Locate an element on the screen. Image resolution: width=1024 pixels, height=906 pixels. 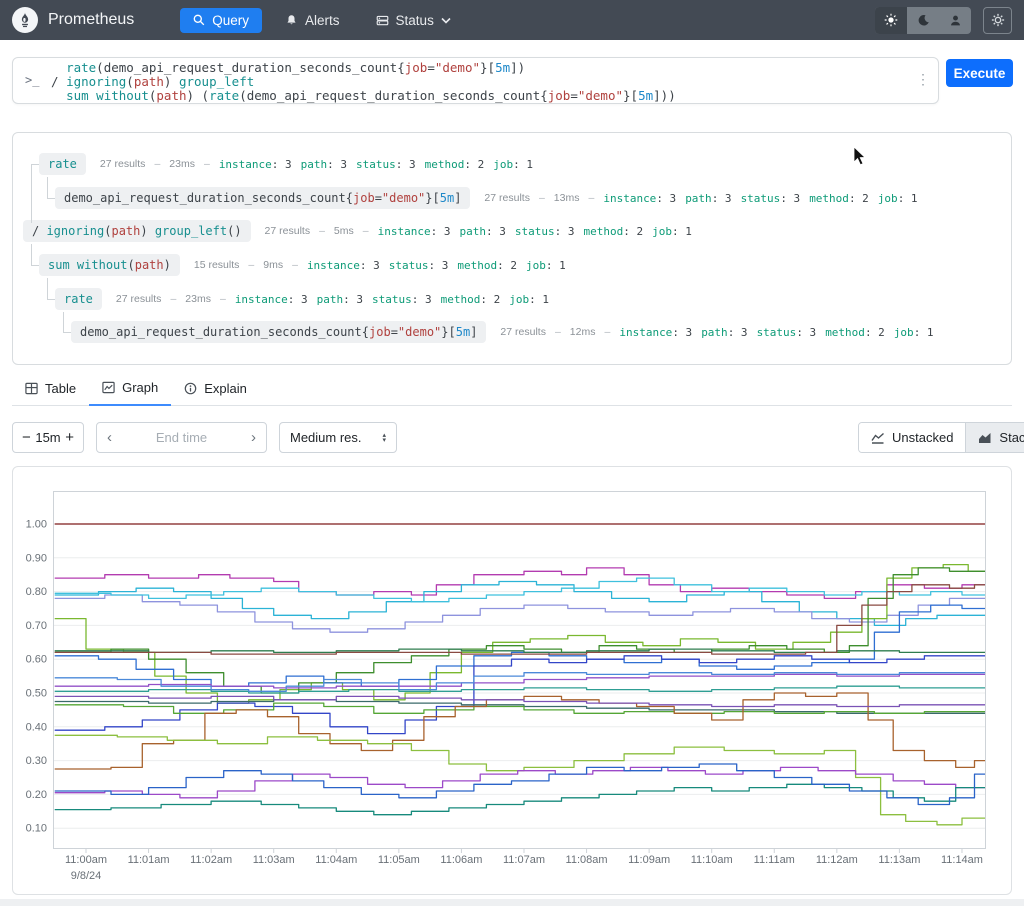
duration-decrease-button: − is located at coordinates (26, 437).